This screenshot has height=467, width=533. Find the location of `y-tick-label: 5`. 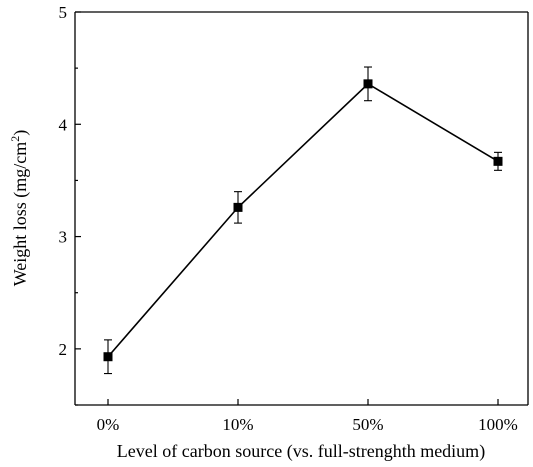

y-tick-label: 5 is located at coordinates (63, 12).